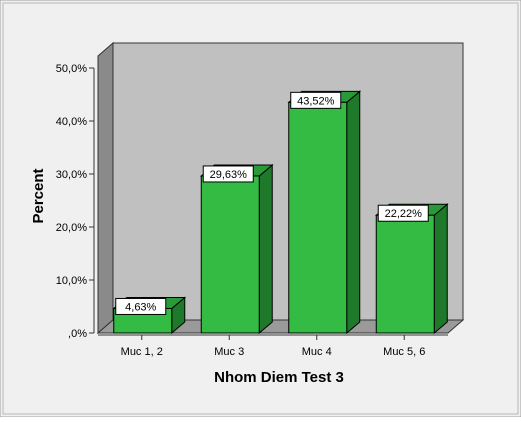 Image resolution: width=521 pixels, height=422 pixels. I want to click on bar-group: 22,22%, so click(411, 269).